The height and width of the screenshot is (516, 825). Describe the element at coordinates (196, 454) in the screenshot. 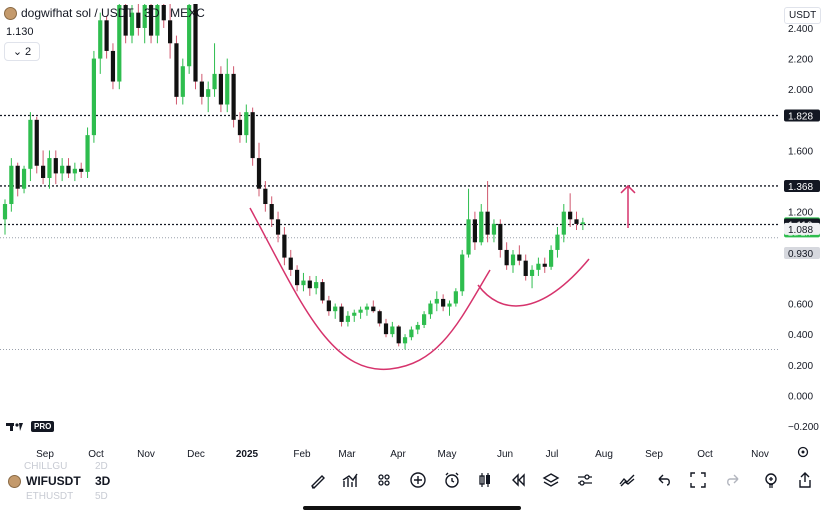

I see `time-axis-label: Dec` at that location.